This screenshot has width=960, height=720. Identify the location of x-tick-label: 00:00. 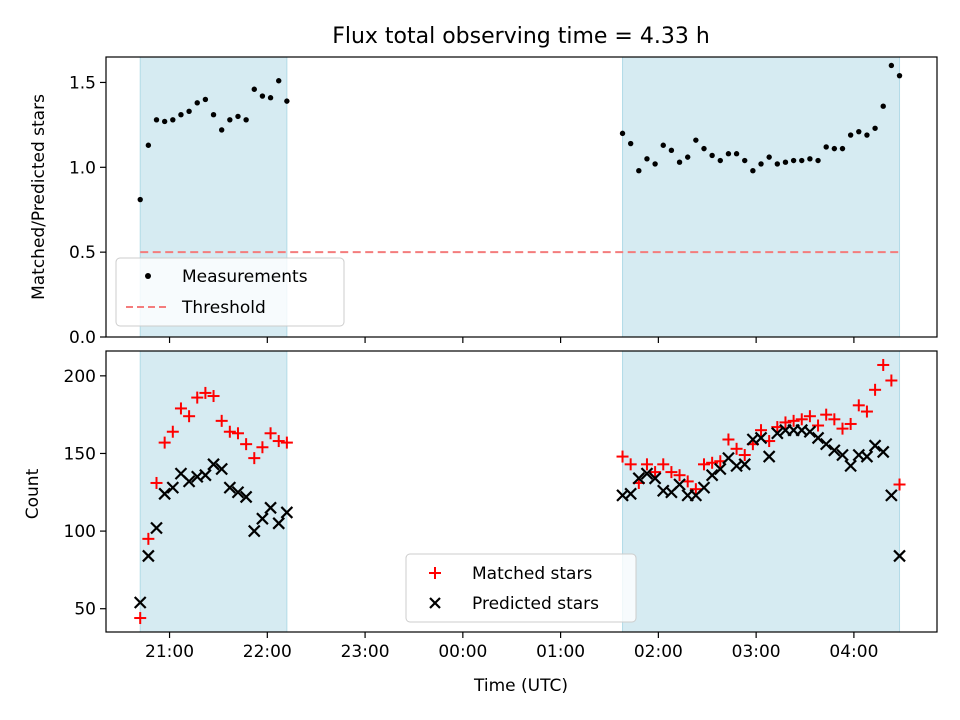
(462, 652).